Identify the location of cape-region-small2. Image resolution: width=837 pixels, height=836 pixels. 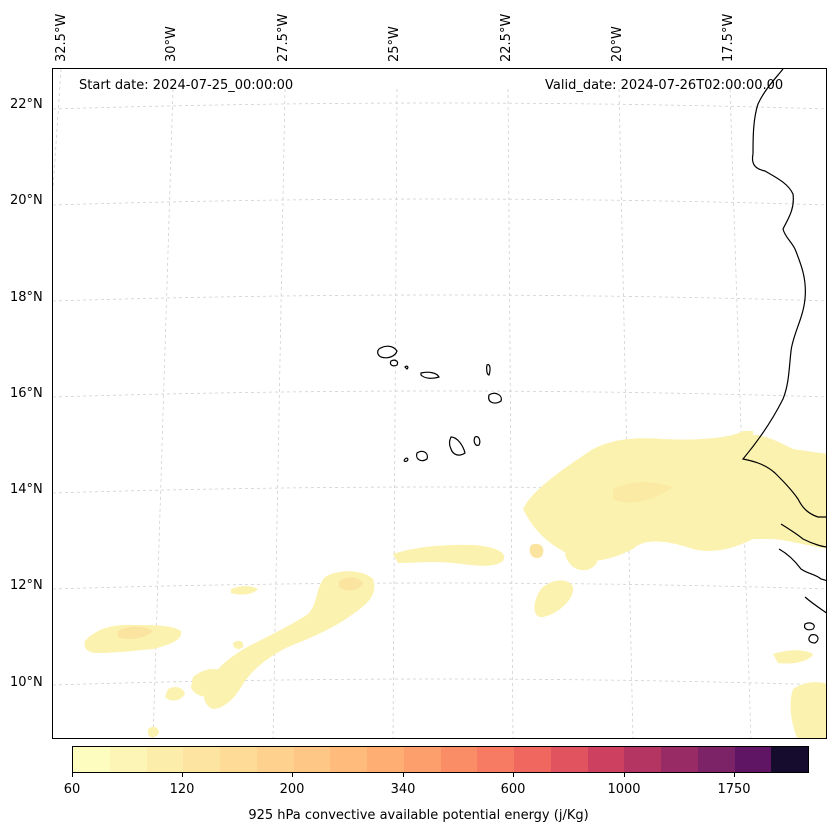
(238, 645).